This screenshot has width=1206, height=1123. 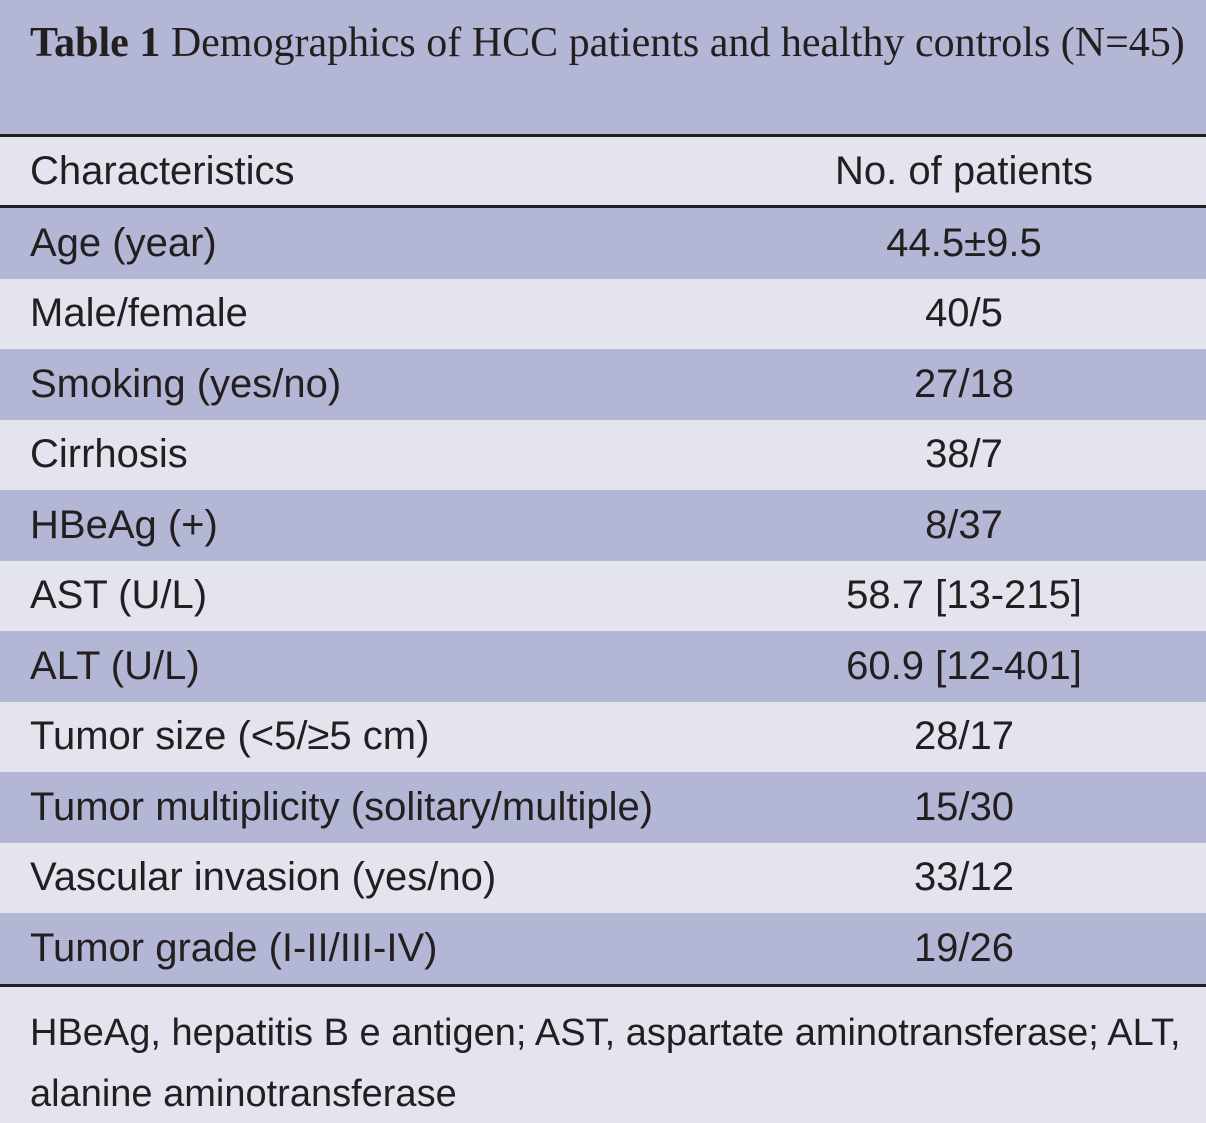 What do you see at coordinates (115, 665) in the screenshot?
I see `row-label: ALT (U/L)` at bounding box center [115, 665].